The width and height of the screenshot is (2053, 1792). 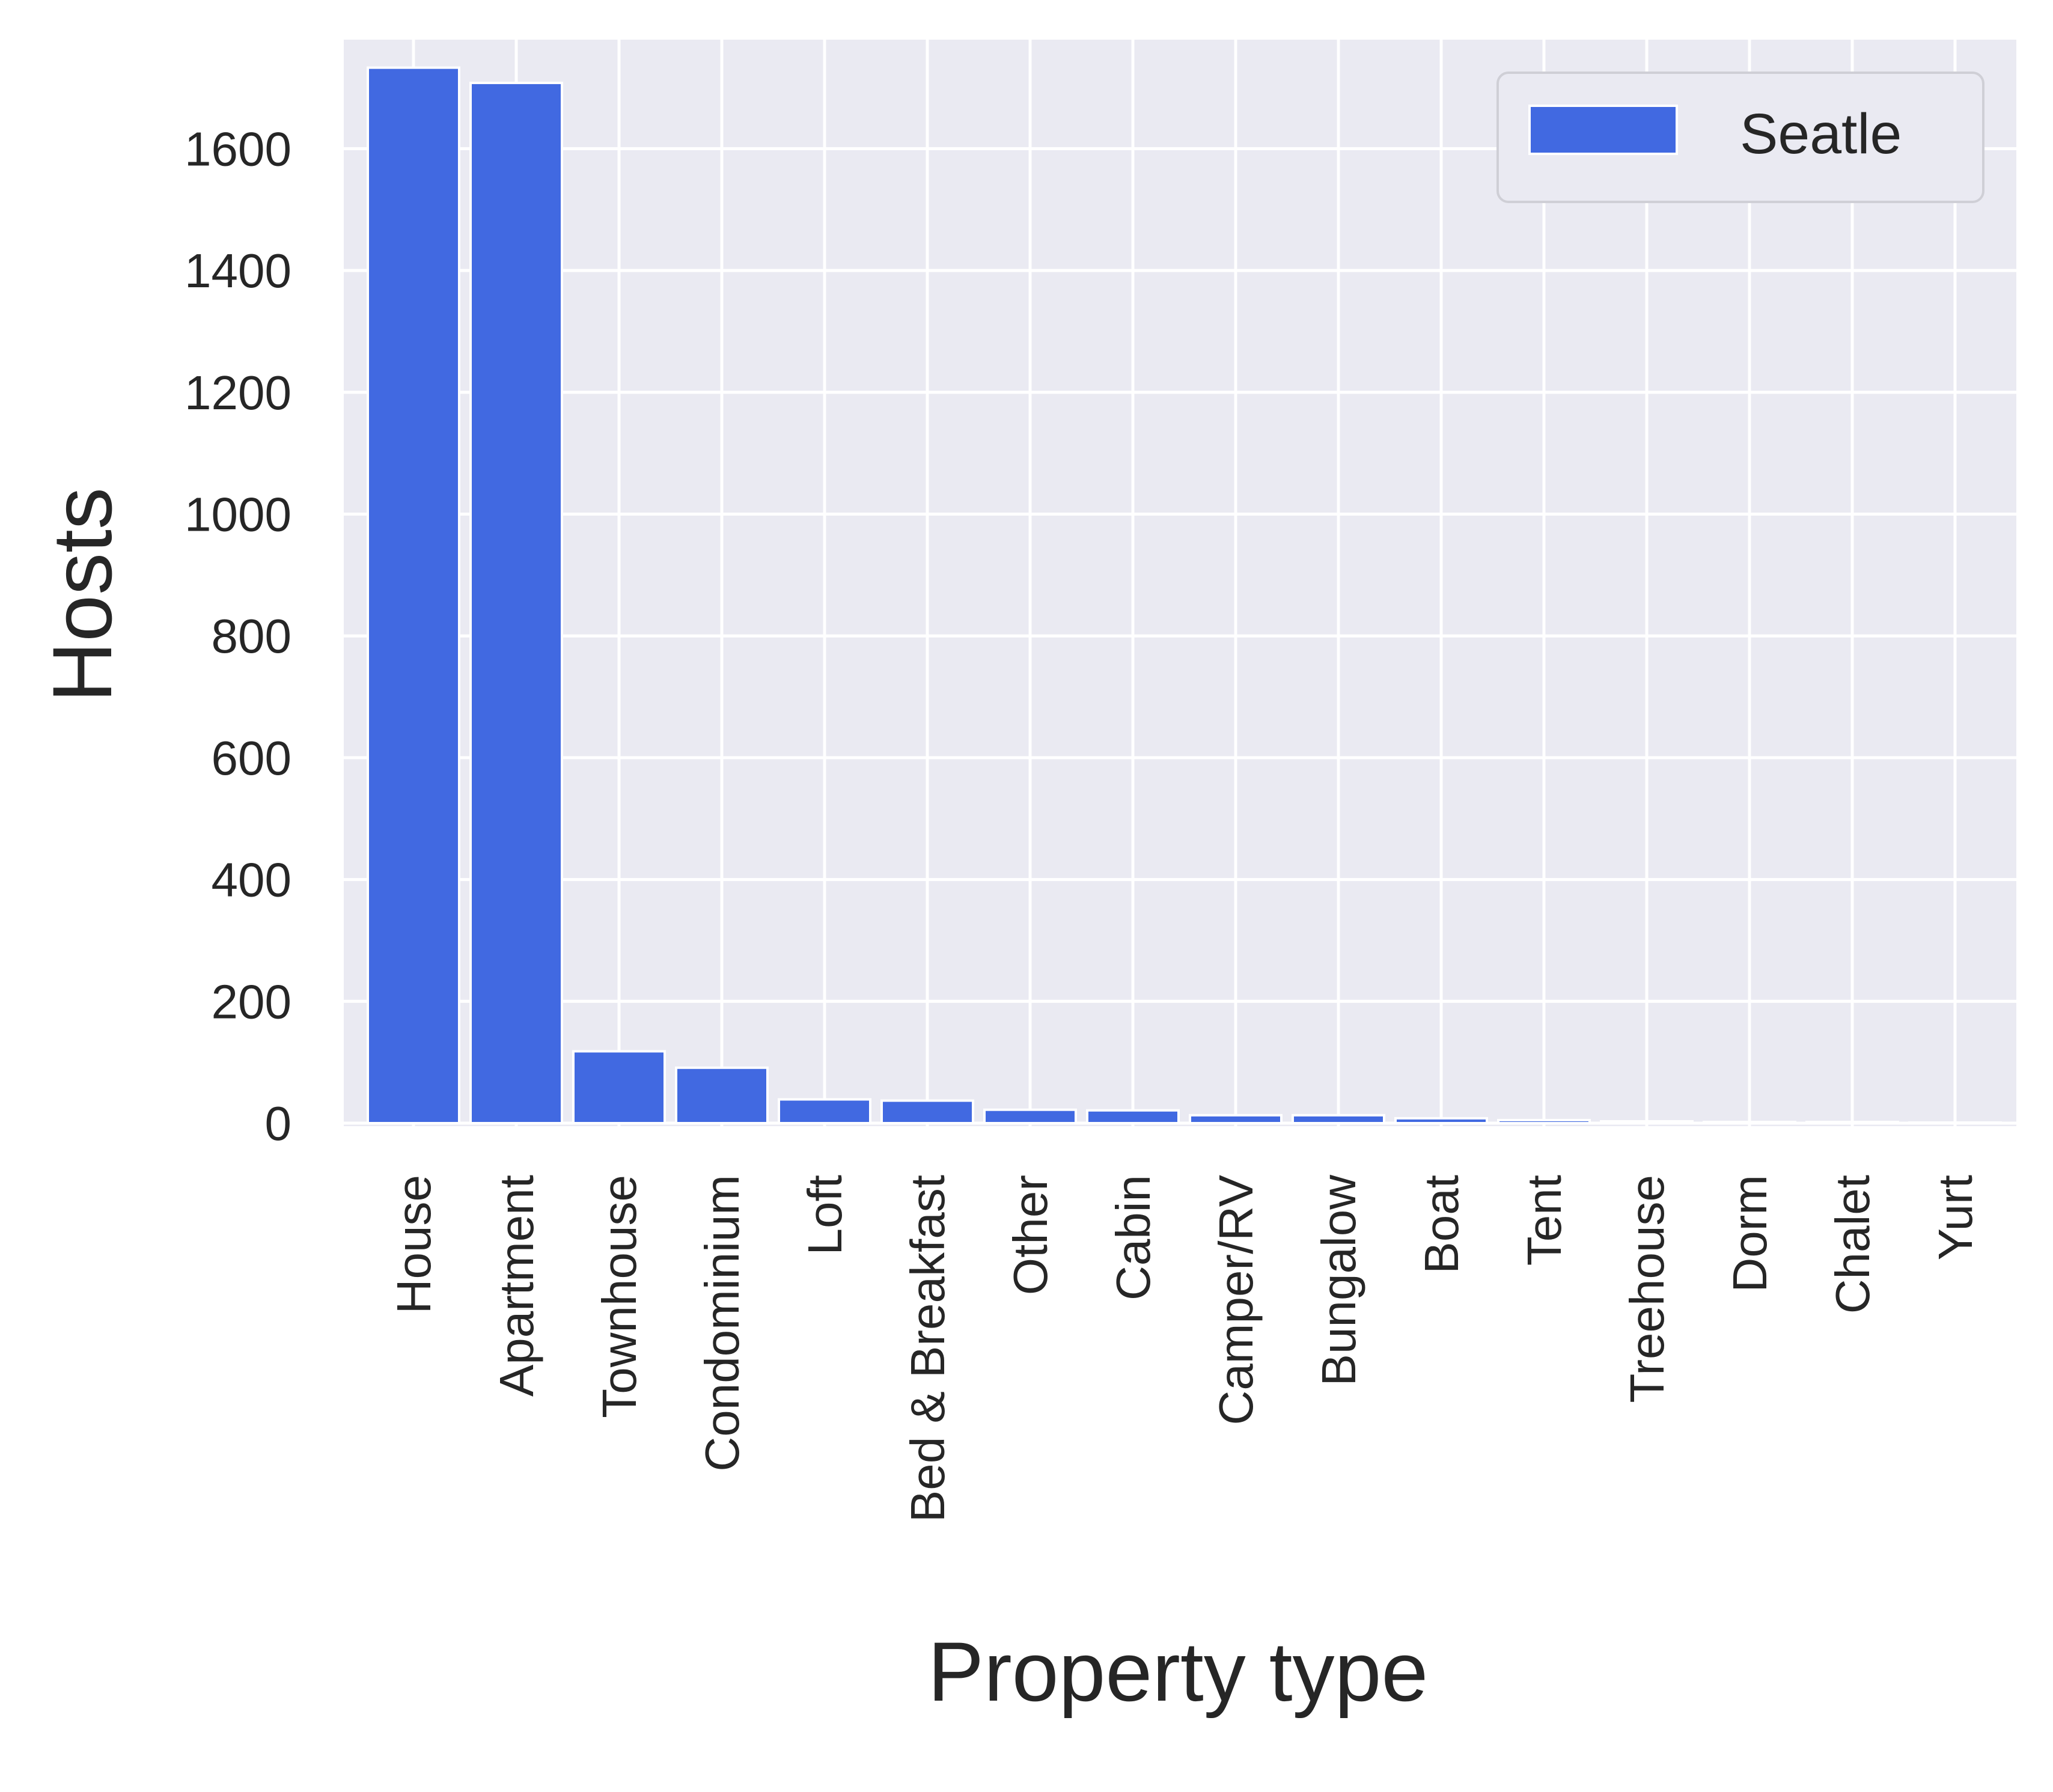 What do you see at coordinates (1236, 1119) in the screenshot?
I see `bar-camper-rv` at bounding box center [1236, 1119].